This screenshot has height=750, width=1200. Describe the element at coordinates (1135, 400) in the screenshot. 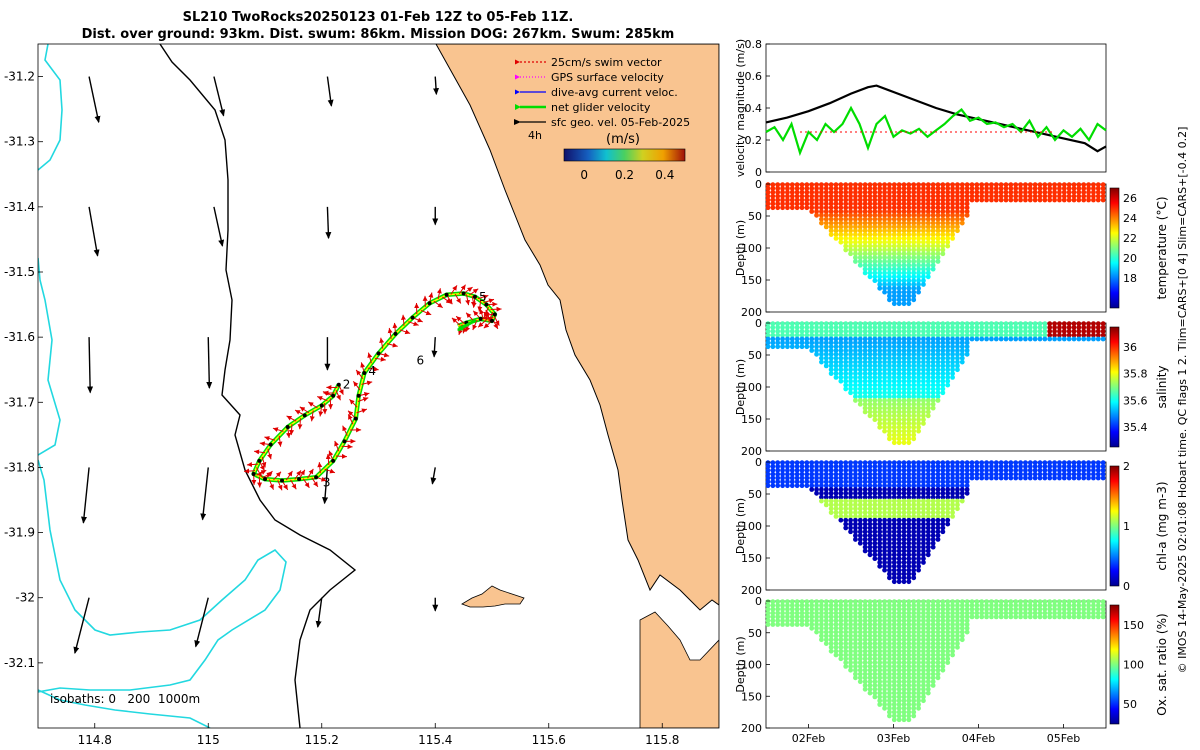

I see `colorbar-ticklabel: 35.6` at that location.